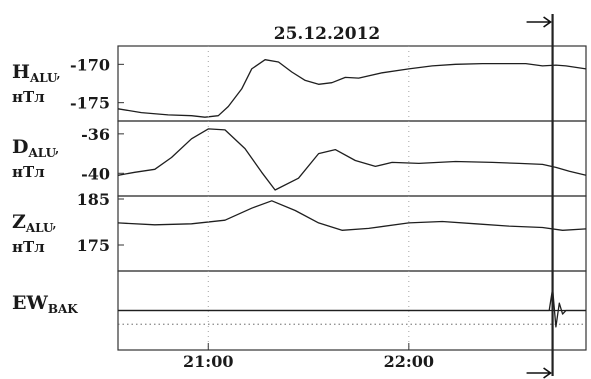 The image size is (591, 379). What do you see at coordinates (352, 215) in the screenshot?
I see `series-line-z` at bounding box center [352, 215].